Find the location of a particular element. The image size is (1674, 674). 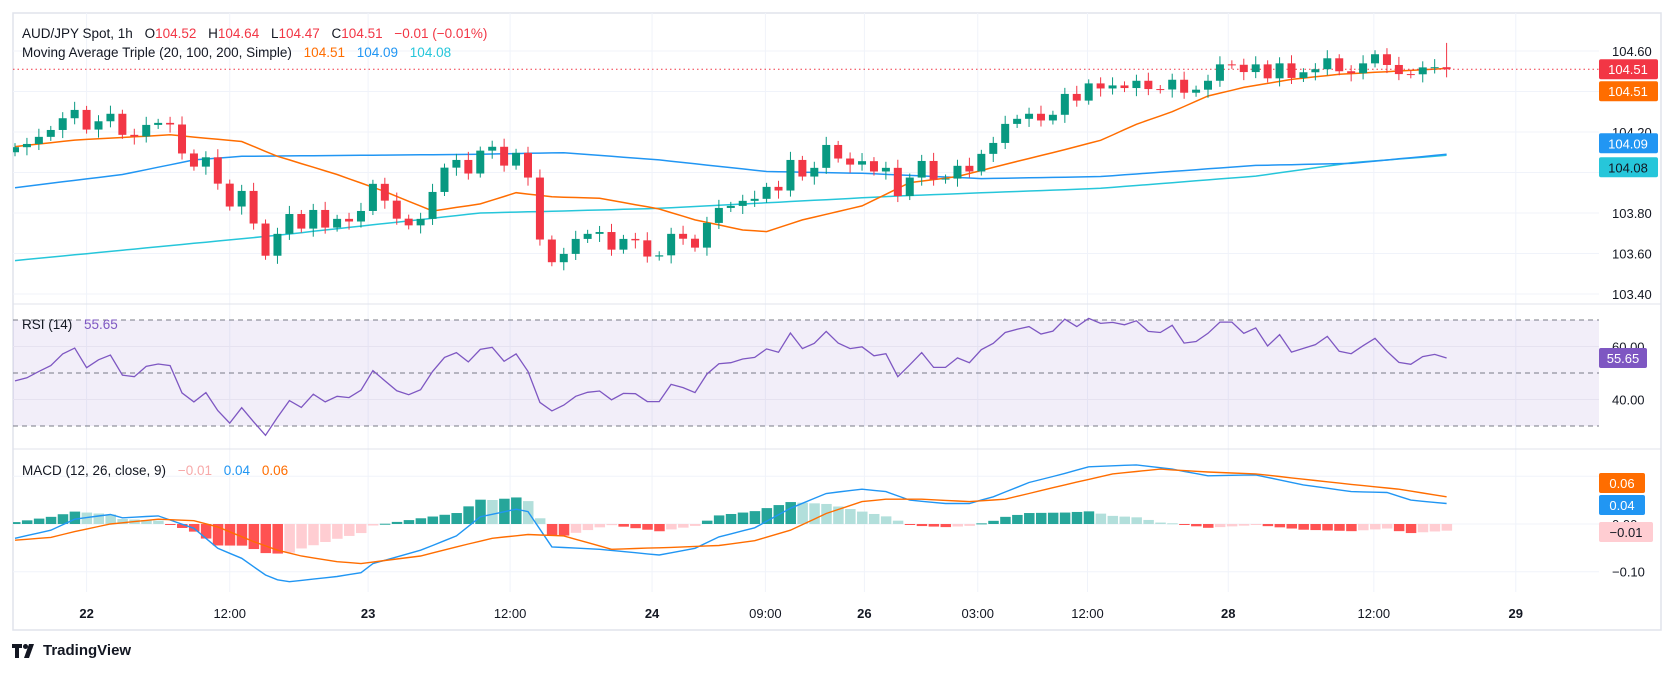

price-change: −0.01 (−0.01%) is located at coordinates (441, 33).